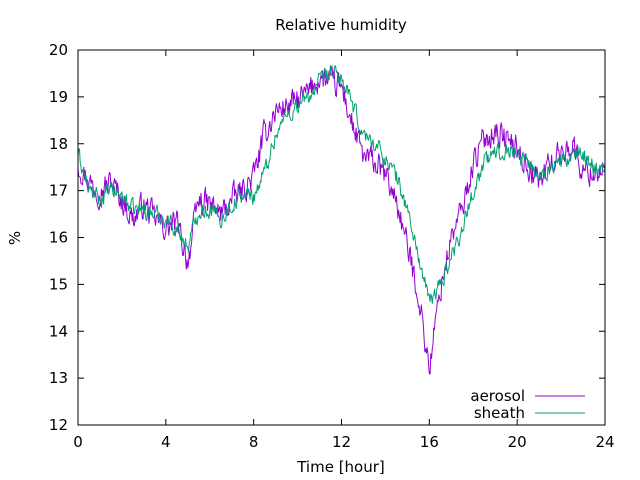  I want to click on x-tick-label: 0, so click(78, 442).